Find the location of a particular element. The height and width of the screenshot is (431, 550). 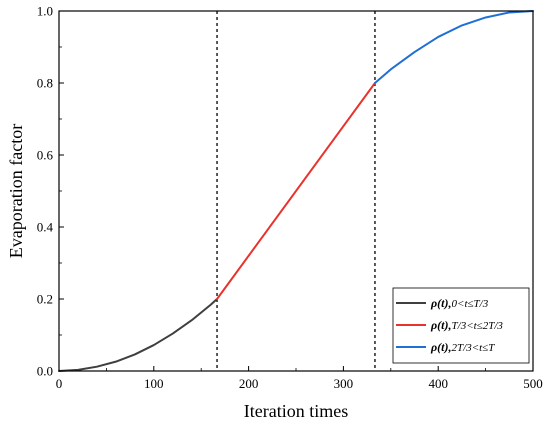

legend-label-1: ρ(t),0<t≤T/3 is located at coordinates (459, 303).